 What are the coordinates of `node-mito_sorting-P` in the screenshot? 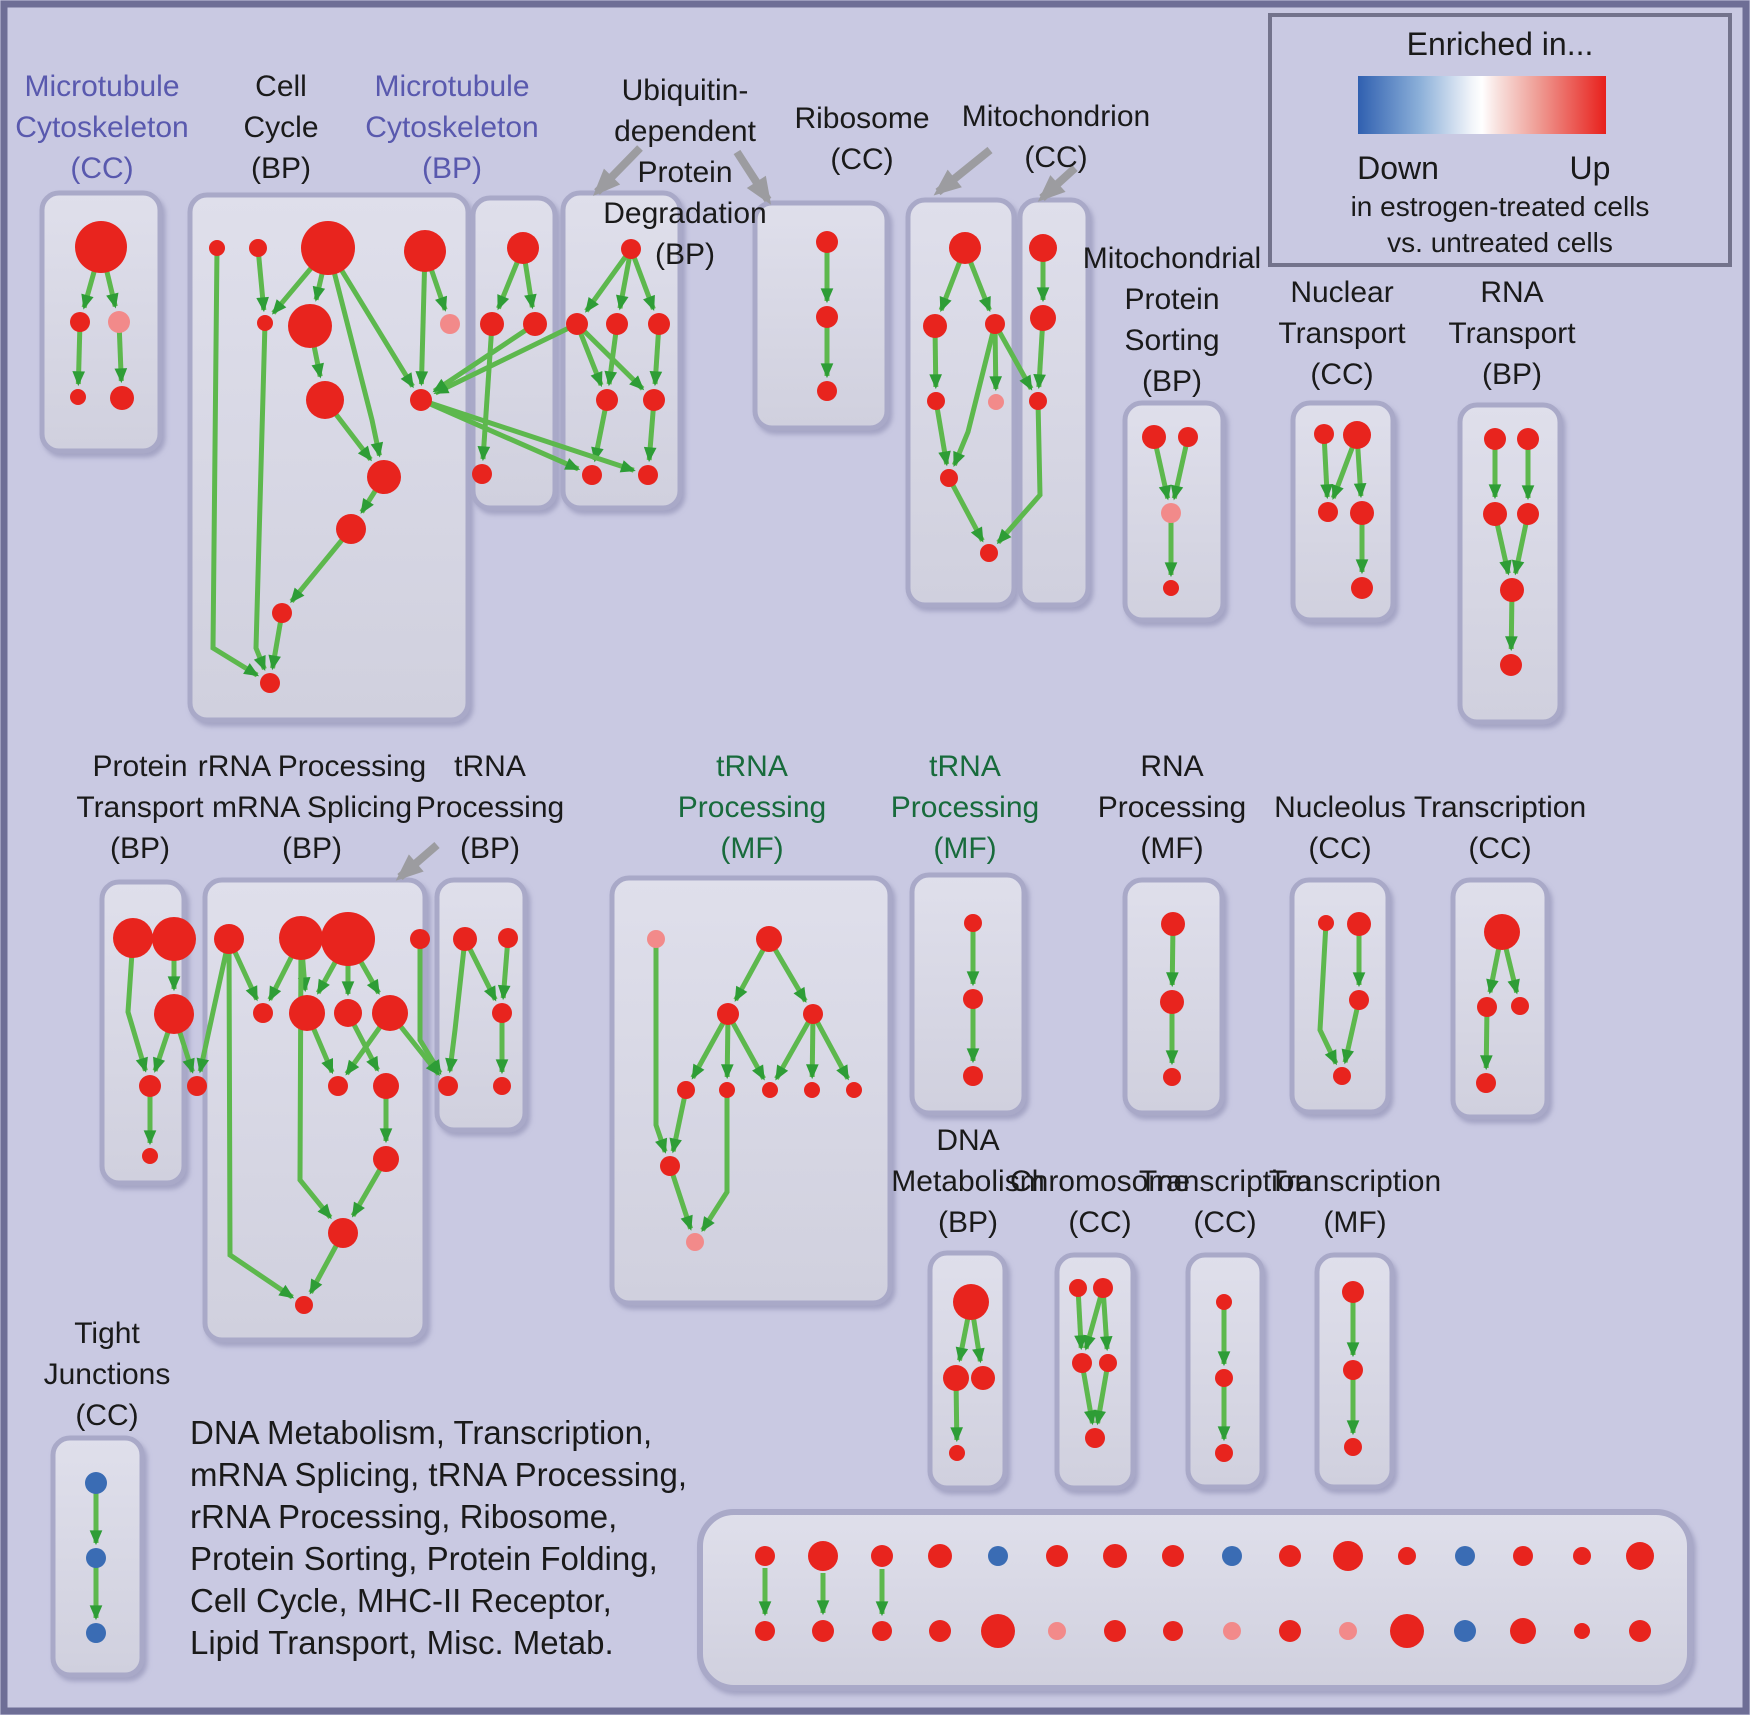 It's located at (1171, 513).